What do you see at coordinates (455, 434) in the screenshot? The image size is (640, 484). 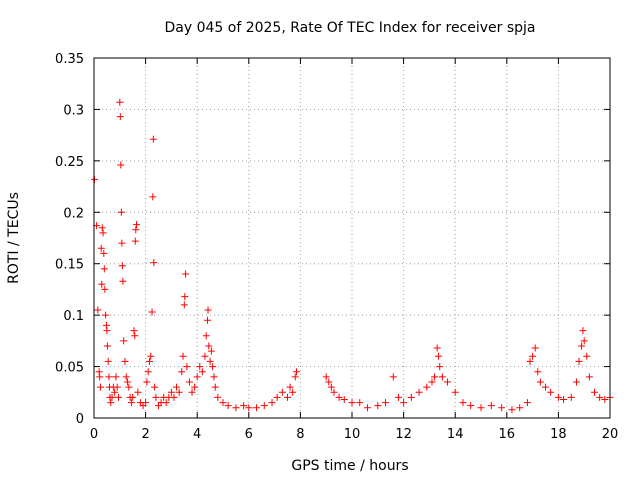 I see `x-tick-label: 14` at bounding box center [455, 434].